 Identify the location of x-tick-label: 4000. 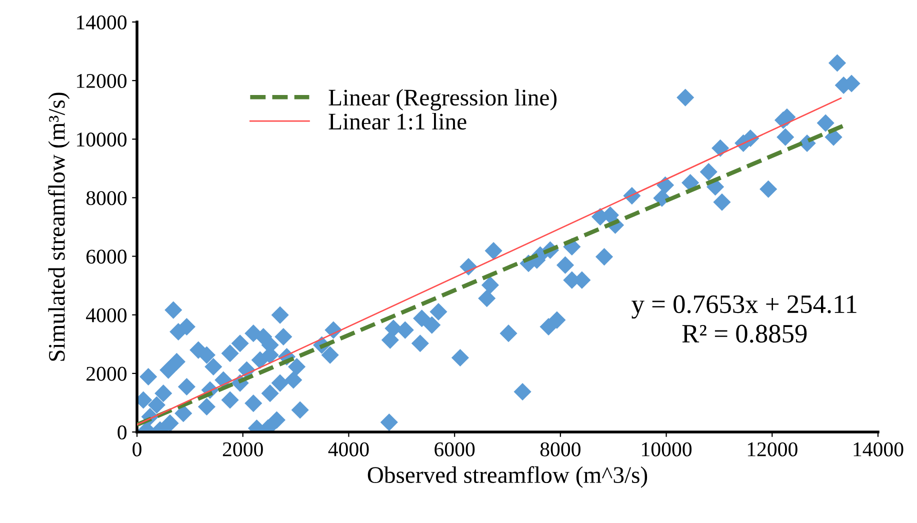
(348, 449).